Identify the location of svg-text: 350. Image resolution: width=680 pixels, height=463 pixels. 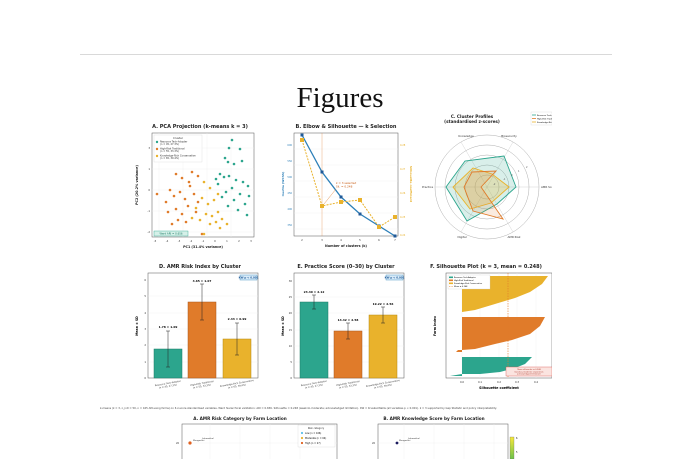
(289, 225).